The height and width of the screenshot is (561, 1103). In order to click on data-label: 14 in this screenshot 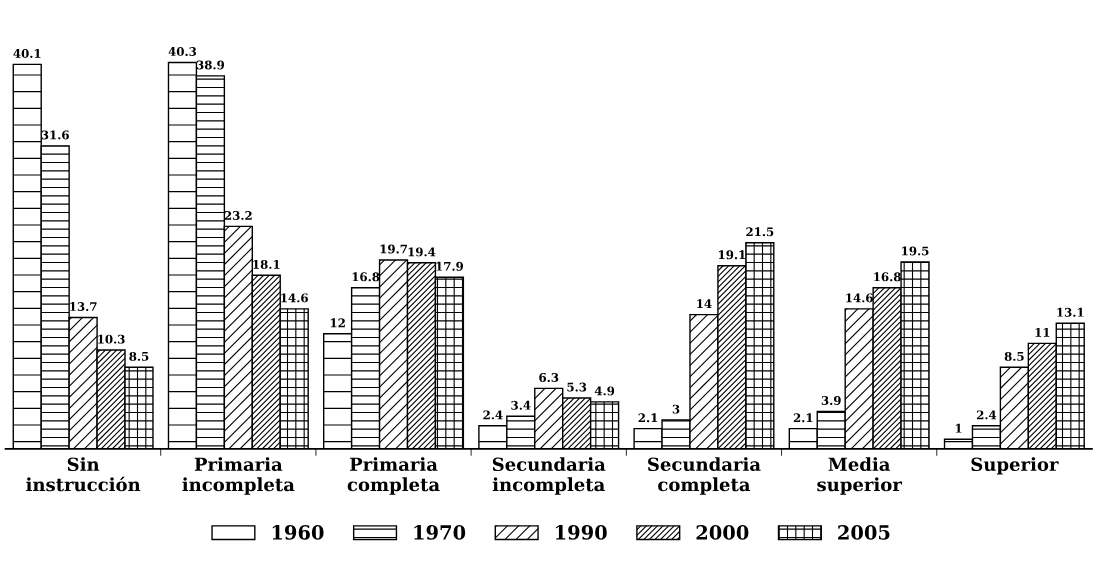, I will do `click(704, 303)`.